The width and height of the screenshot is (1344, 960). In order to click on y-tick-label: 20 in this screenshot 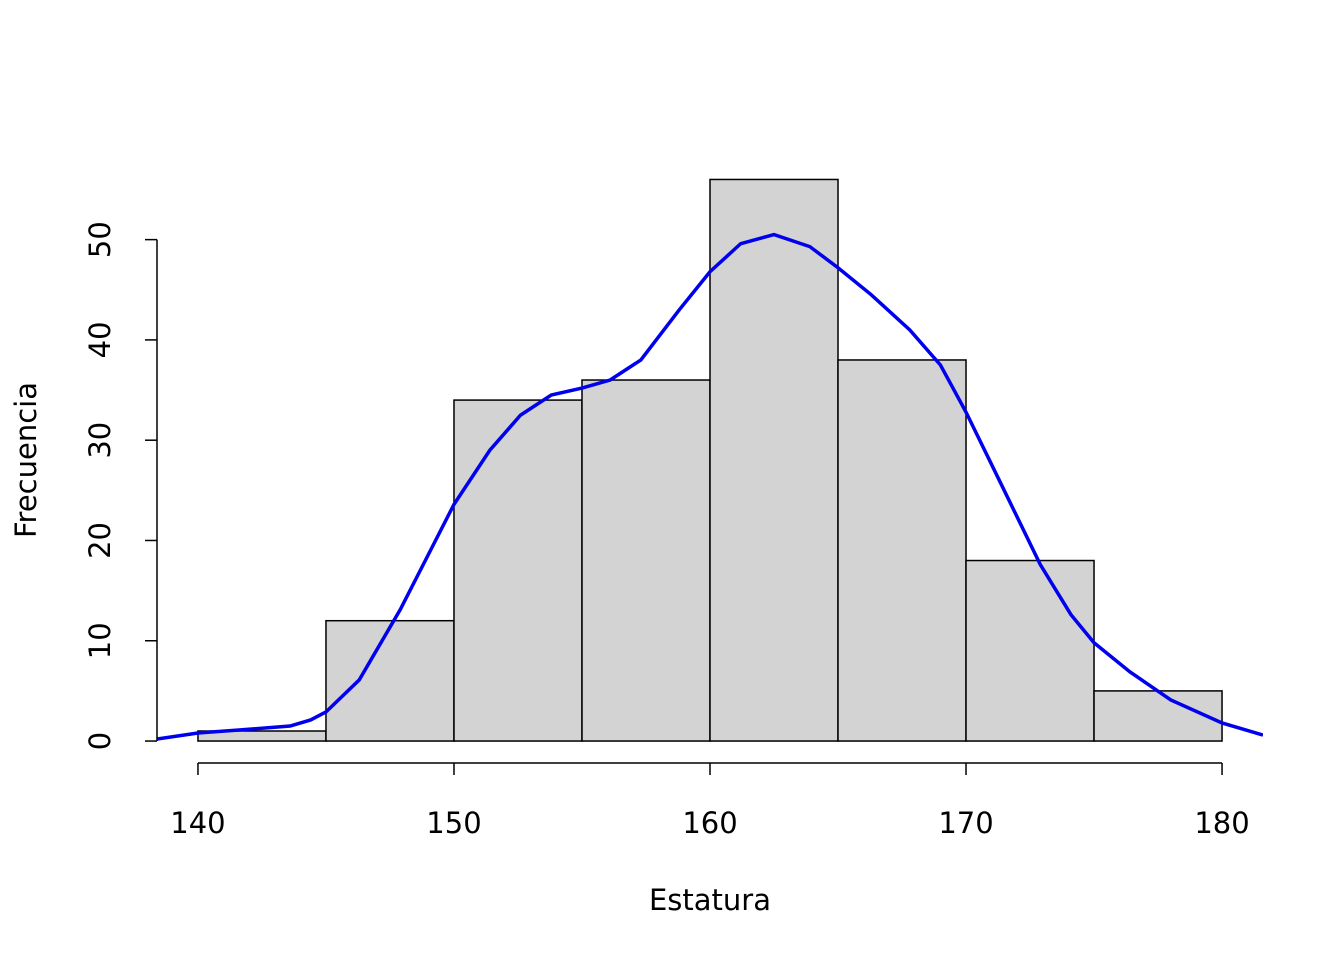, I will do `click(100, 540)`.